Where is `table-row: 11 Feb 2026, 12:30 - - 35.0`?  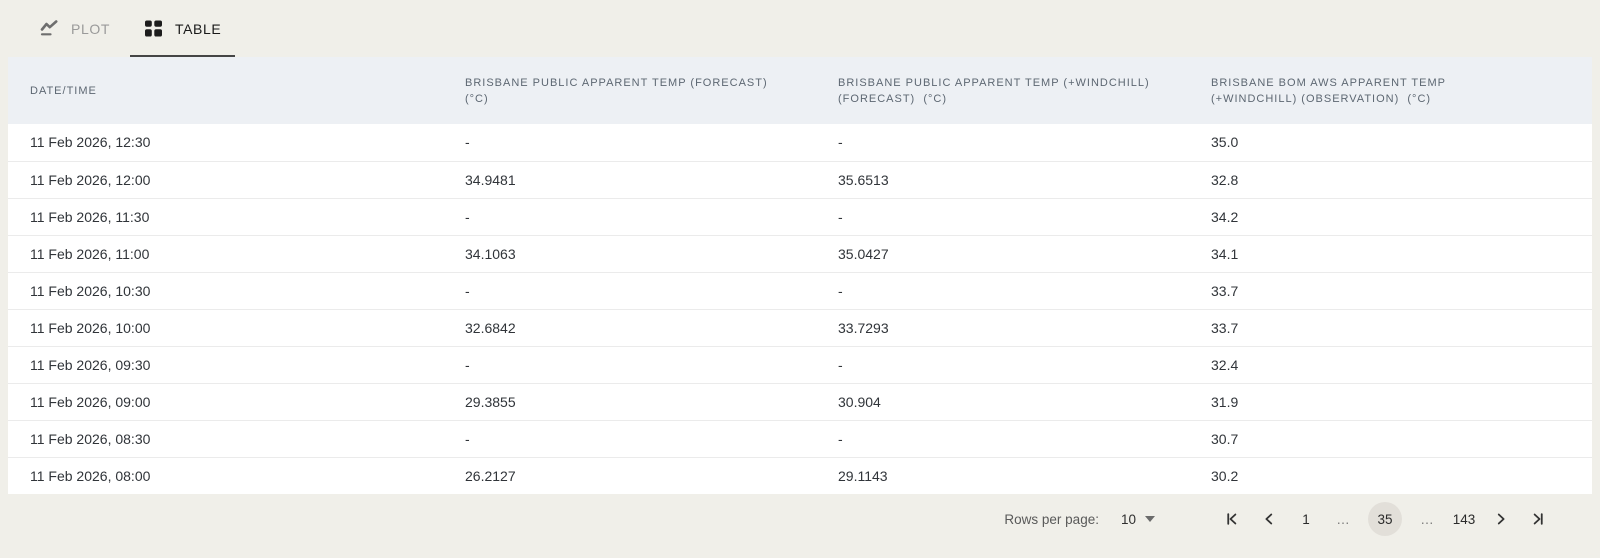 table-row: 11 Feb 2026, 12:30 - - 35.0 is located at coordinates (800, 142).